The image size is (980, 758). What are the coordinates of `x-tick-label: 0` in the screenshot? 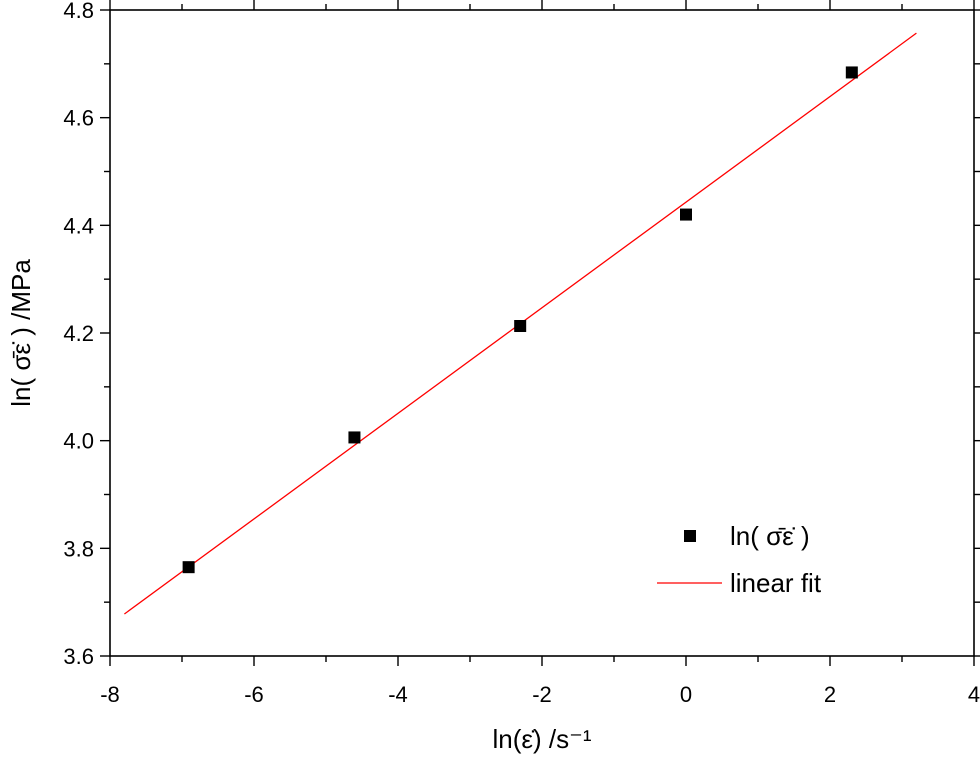 It's located at (686, 694).